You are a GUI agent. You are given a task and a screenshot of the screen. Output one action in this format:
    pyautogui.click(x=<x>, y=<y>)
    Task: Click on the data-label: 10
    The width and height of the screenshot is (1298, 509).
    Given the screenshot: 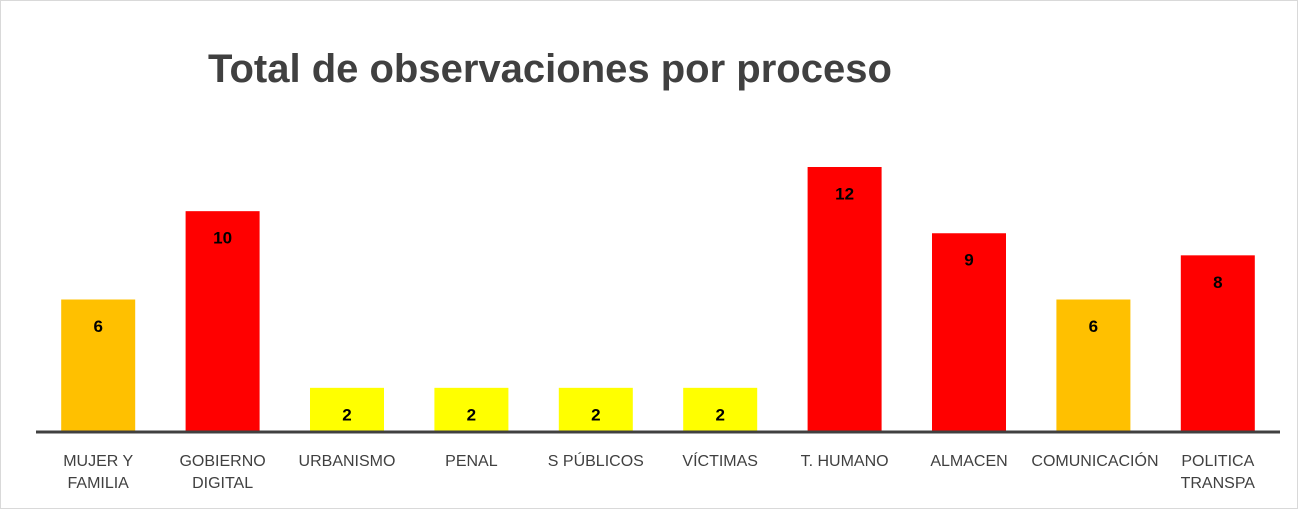 What is the action you would take?
    pyautogui.click(x=222, y=238)
    